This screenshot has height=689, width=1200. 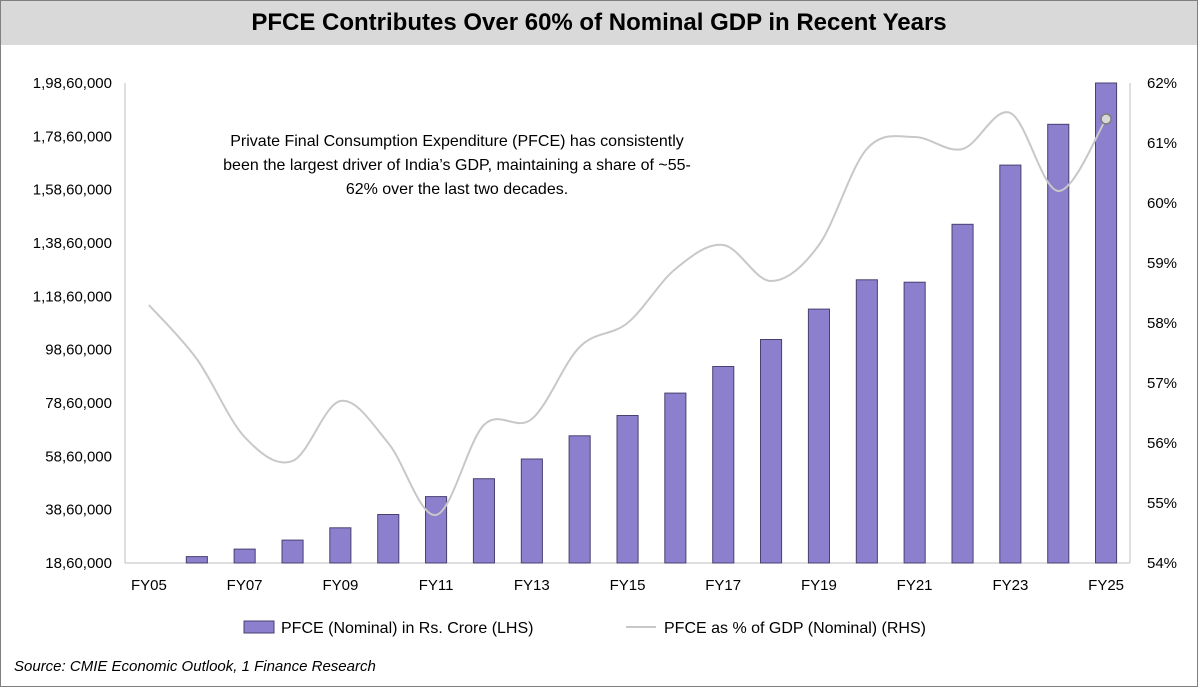 I want to click on bar-fy17, so click(x=723, y=465).